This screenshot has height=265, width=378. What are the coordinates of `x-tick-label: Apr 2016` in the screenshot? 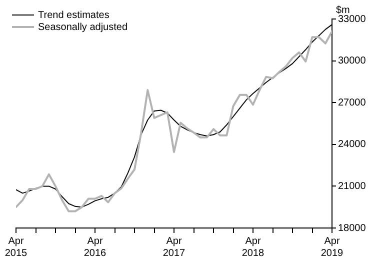 It's located at (95, 247).